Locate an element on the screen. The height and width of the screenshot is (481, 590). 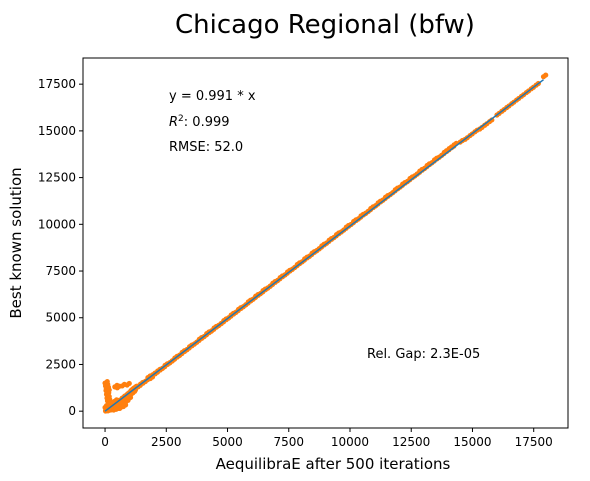
y-axis-ticks: 0 2500 5000 7500 10000 12500 15000 17500 is located at coordinates (60, 247).